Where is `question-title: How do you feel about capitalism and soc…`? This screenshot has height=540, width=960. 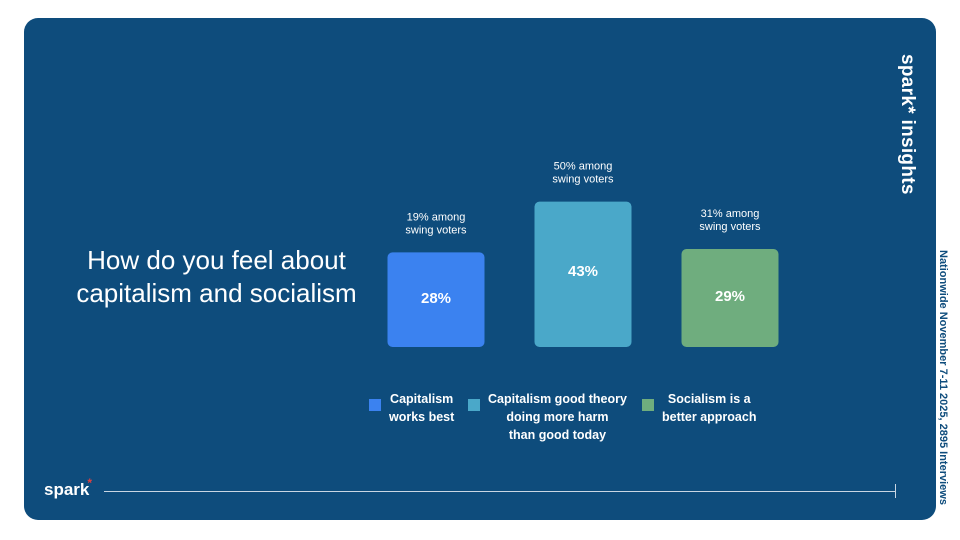 question-title: How do you feel about capitalism and soc… is located at coordinates (216, 276).